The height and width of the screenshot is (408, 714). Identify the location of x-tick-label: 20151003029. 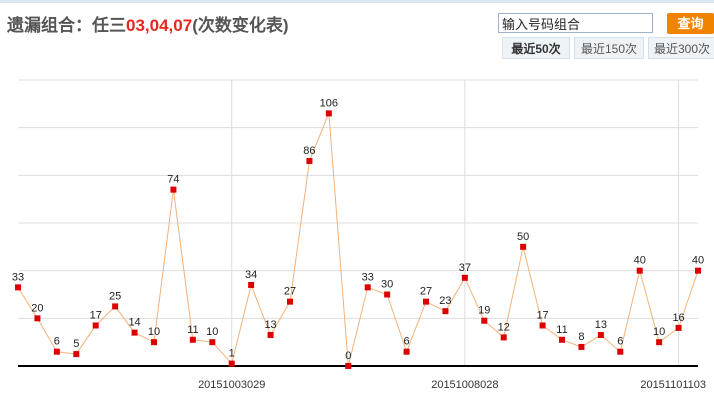
(231, 385).